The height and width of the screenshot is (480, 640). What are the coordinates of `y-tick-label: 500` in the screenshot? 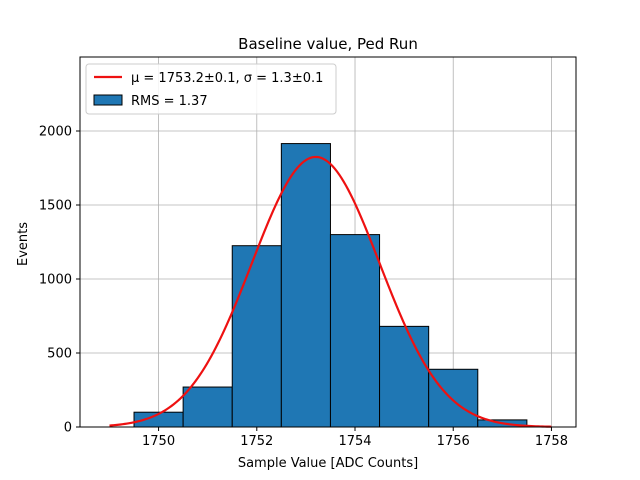 It's located at (59, 354).